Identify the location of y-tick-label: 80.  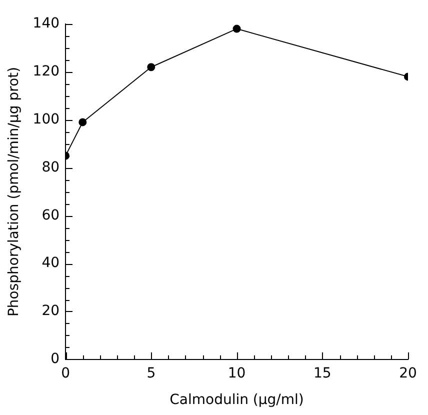
(51, 167).